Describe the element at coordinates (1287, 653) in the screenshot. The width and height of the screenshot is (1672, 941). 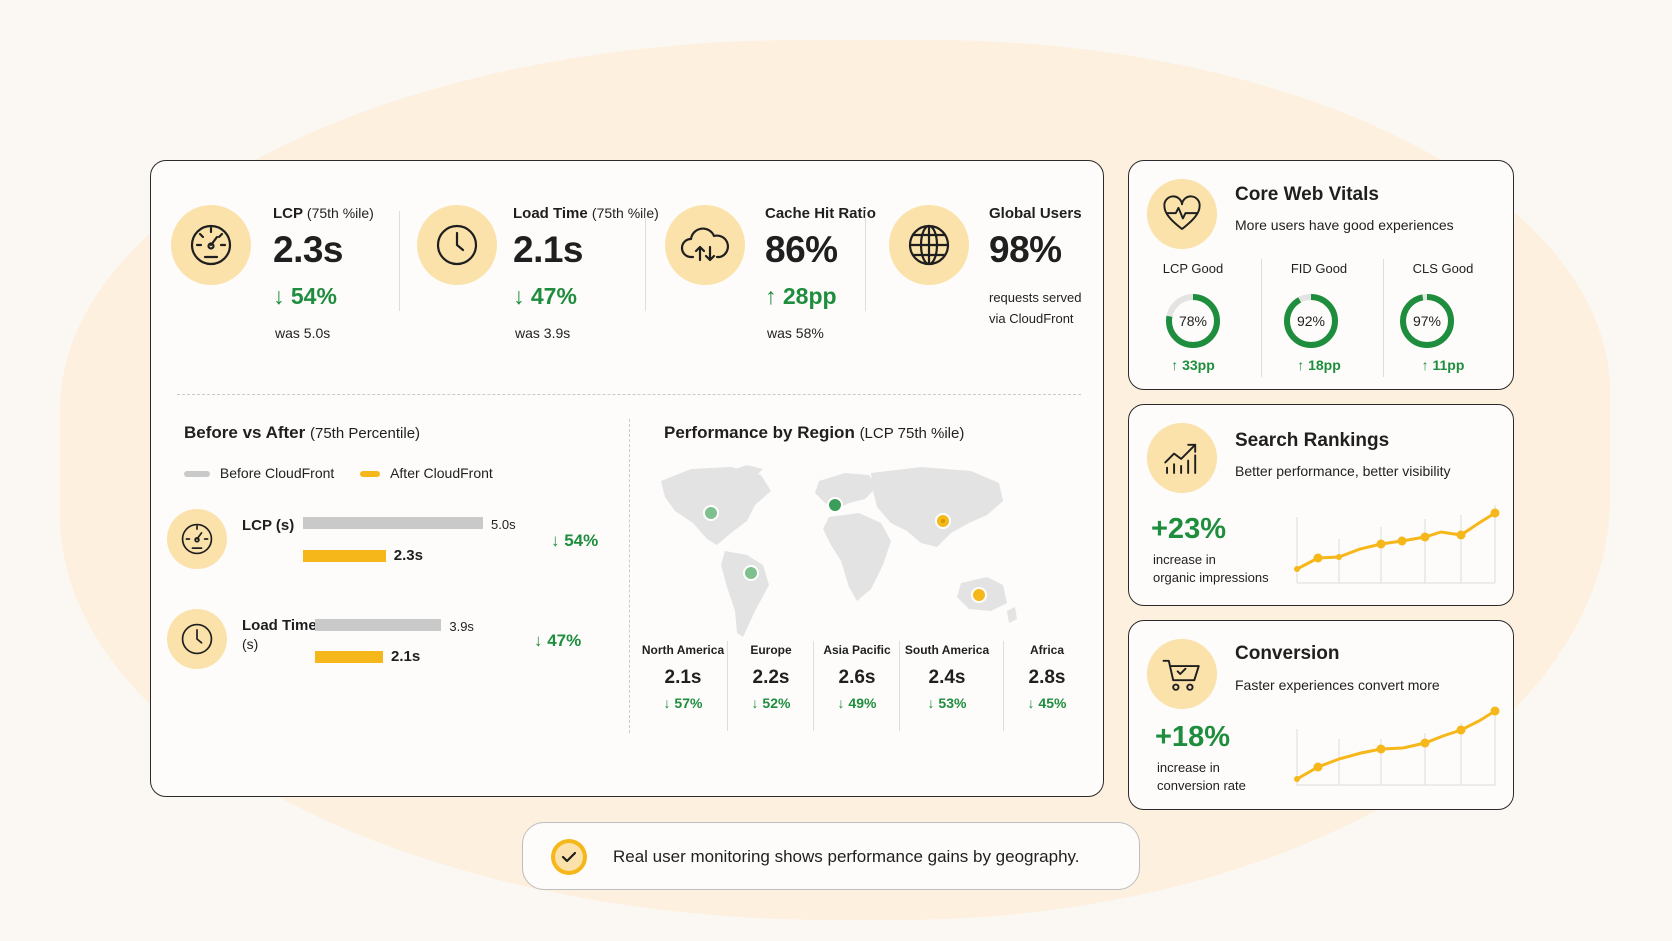
I see `conversion-title: Conversion` at that location.